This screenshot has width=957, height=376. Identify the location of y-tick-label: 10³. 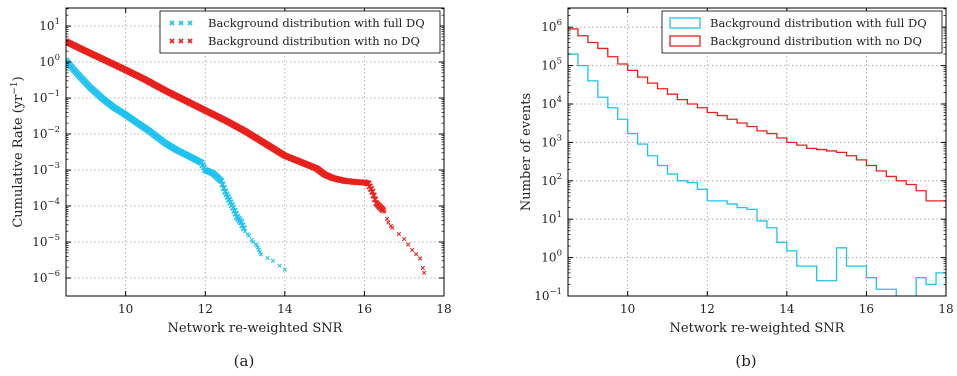
(551, 141).